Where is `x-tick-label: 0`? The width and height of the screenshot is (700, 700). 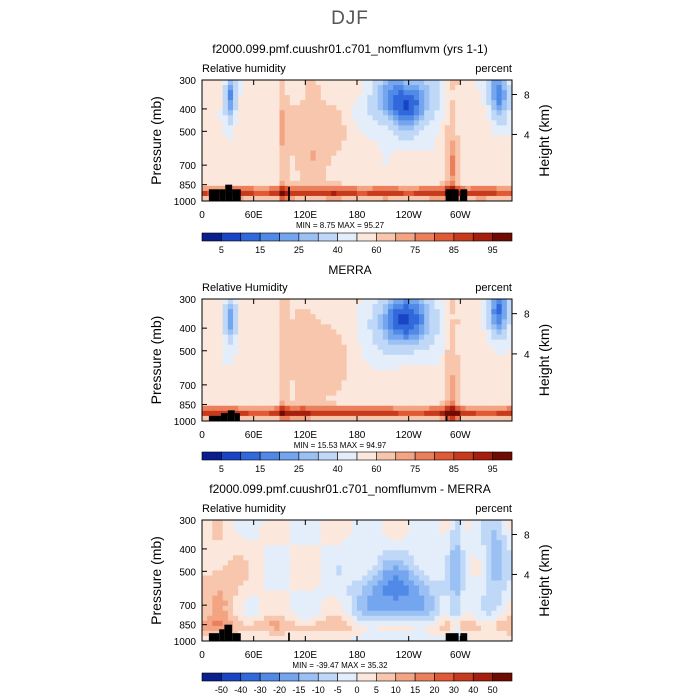
x-tick-label: 0 is located at coordinates (202, 655).